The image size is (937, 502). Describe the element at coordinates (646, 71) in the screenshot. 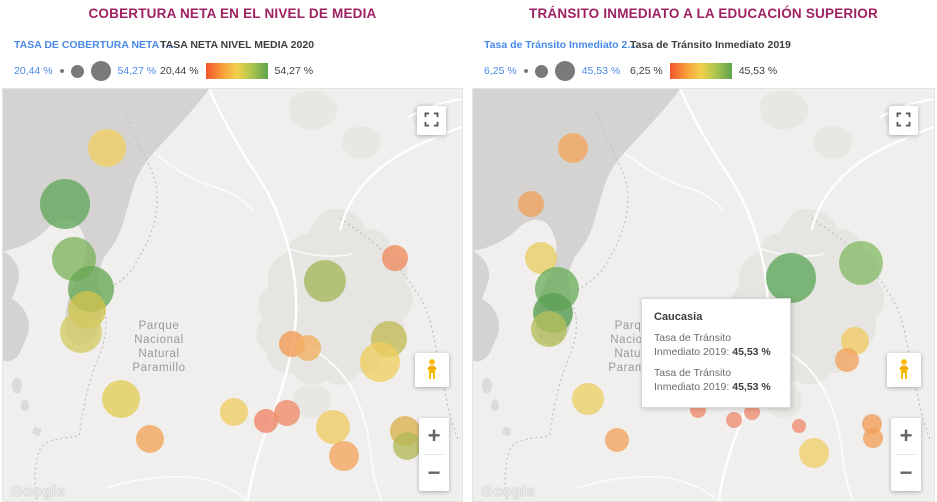

I see `color-legend-min: 6,25 %` at that location.